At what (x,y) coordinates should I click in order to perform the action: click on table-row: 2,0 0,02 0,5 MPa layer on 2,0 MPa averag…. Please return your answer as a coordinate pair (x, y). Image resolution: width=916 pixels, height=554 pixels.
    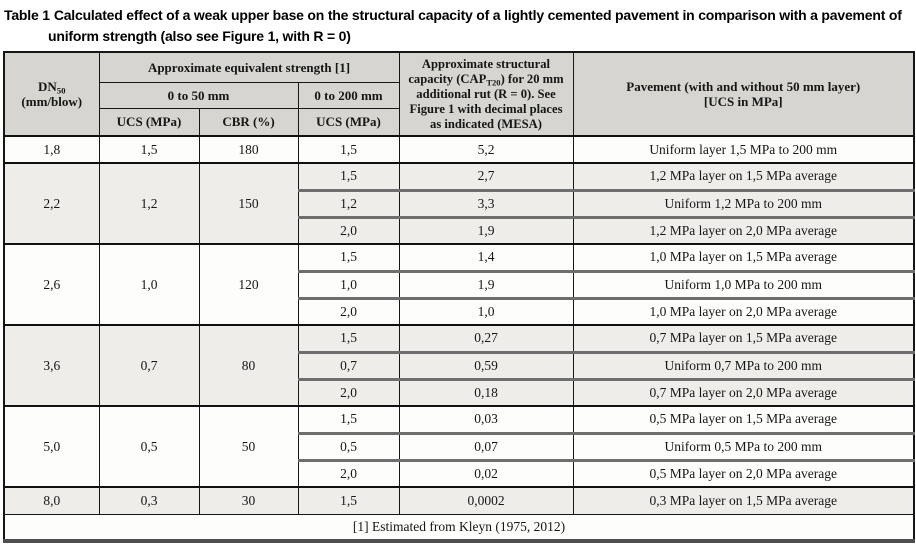
    Looking at the image, I should click on (459, 473).